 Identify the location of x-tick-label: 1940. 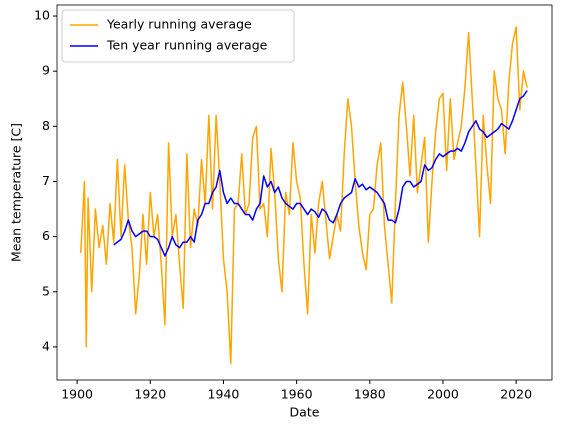
(224, 394).